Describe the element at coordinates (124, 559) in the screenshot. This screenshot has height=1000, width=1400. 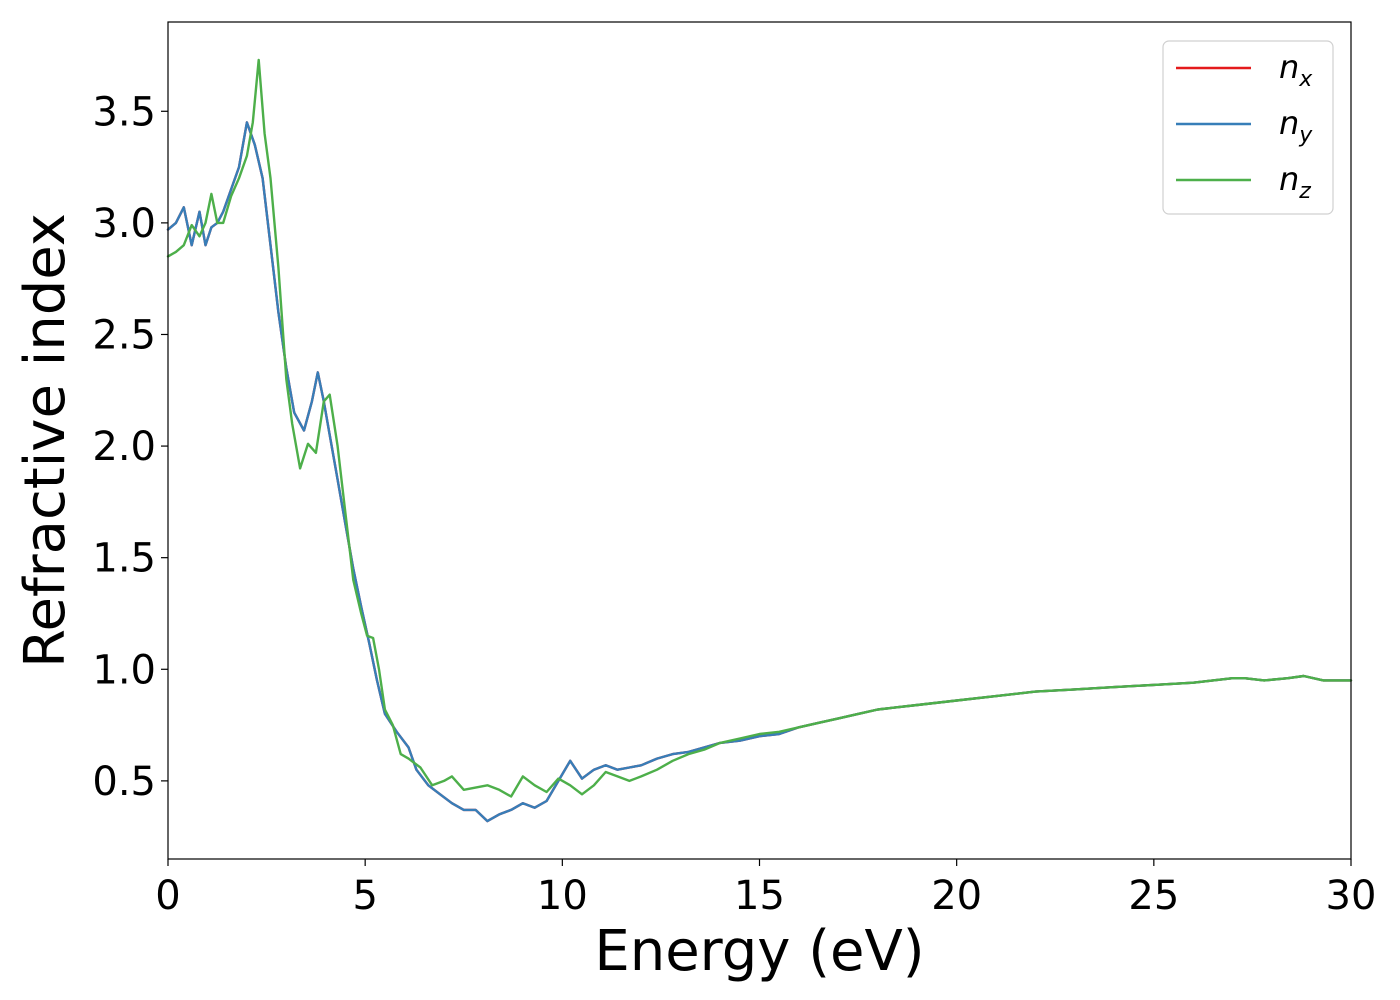
I see `y-tick-label: 1.5` at that location.